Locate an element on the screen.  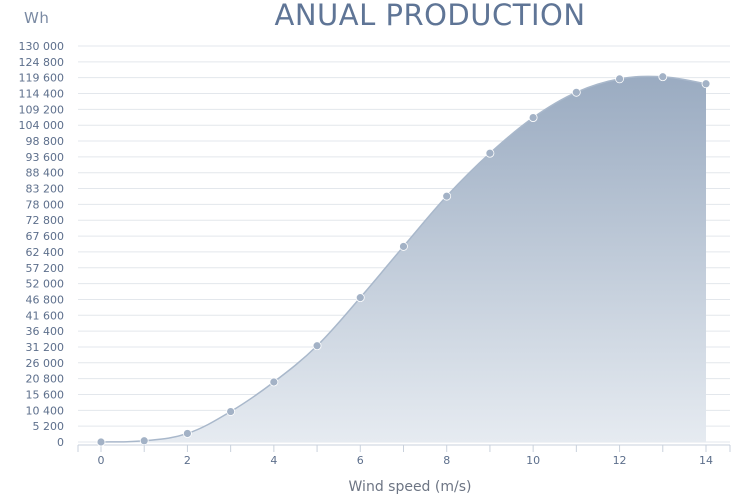
y-tick-label: 52 000 is located at coordinates (45, 284).